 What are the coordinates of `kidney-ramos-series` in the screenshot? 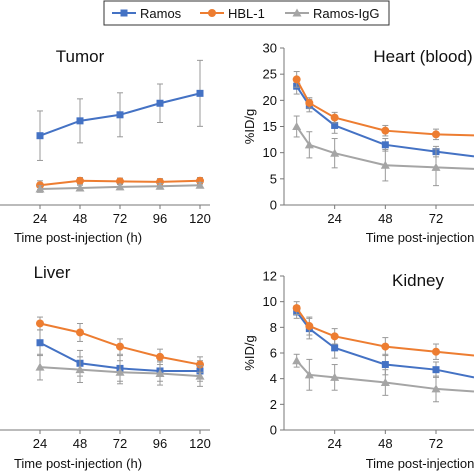 It's located at (383, 342).